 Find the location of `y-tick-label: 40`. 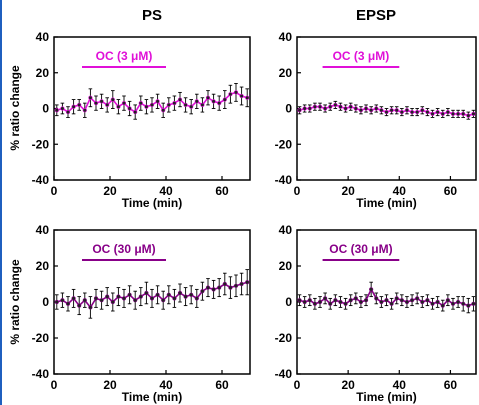

y-tick-label: 40 is located at coordinates (286, 37).